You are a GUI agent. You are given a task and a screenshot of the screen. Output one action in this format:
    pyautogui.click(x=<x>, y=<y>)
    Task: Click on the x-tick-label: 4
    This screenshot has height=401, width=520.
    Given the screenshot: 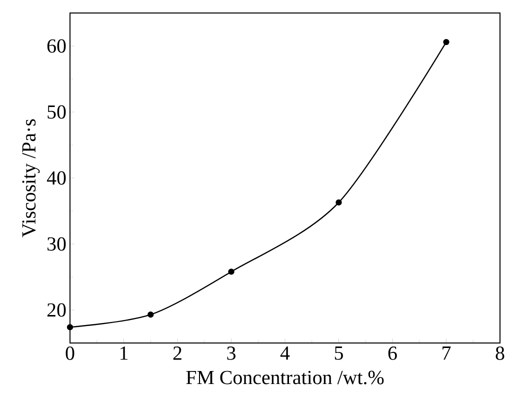 What is the action you would take?
    pyautogui.click(x=285, y=353)
    